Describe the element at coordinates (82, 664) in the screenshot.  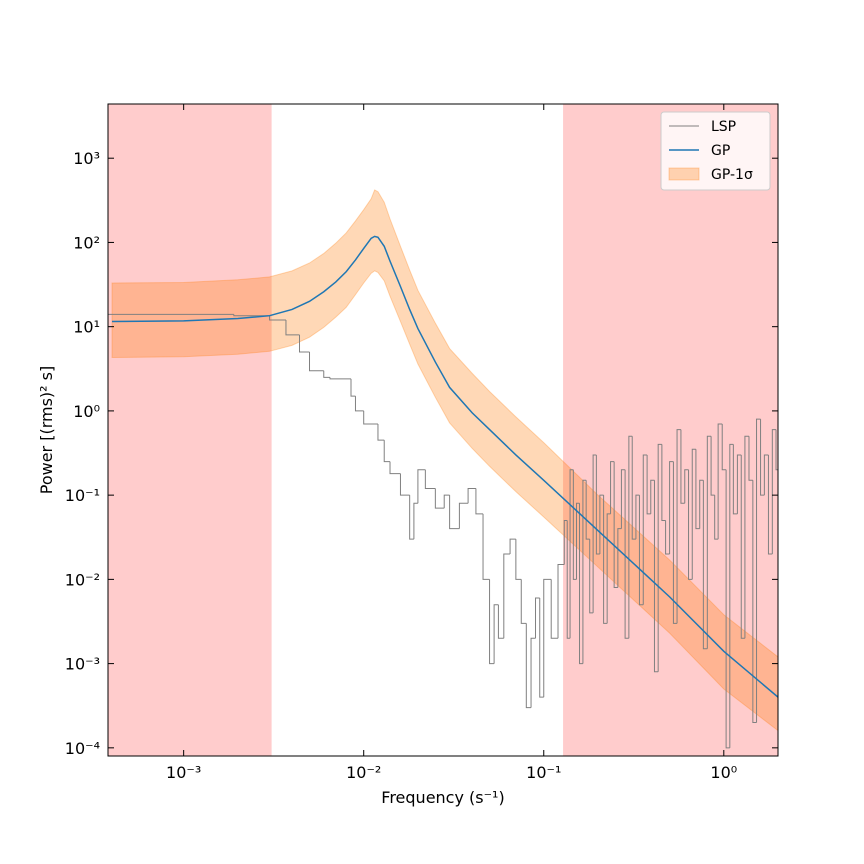
I see `y-tick-label: 10⁻³` at that location.